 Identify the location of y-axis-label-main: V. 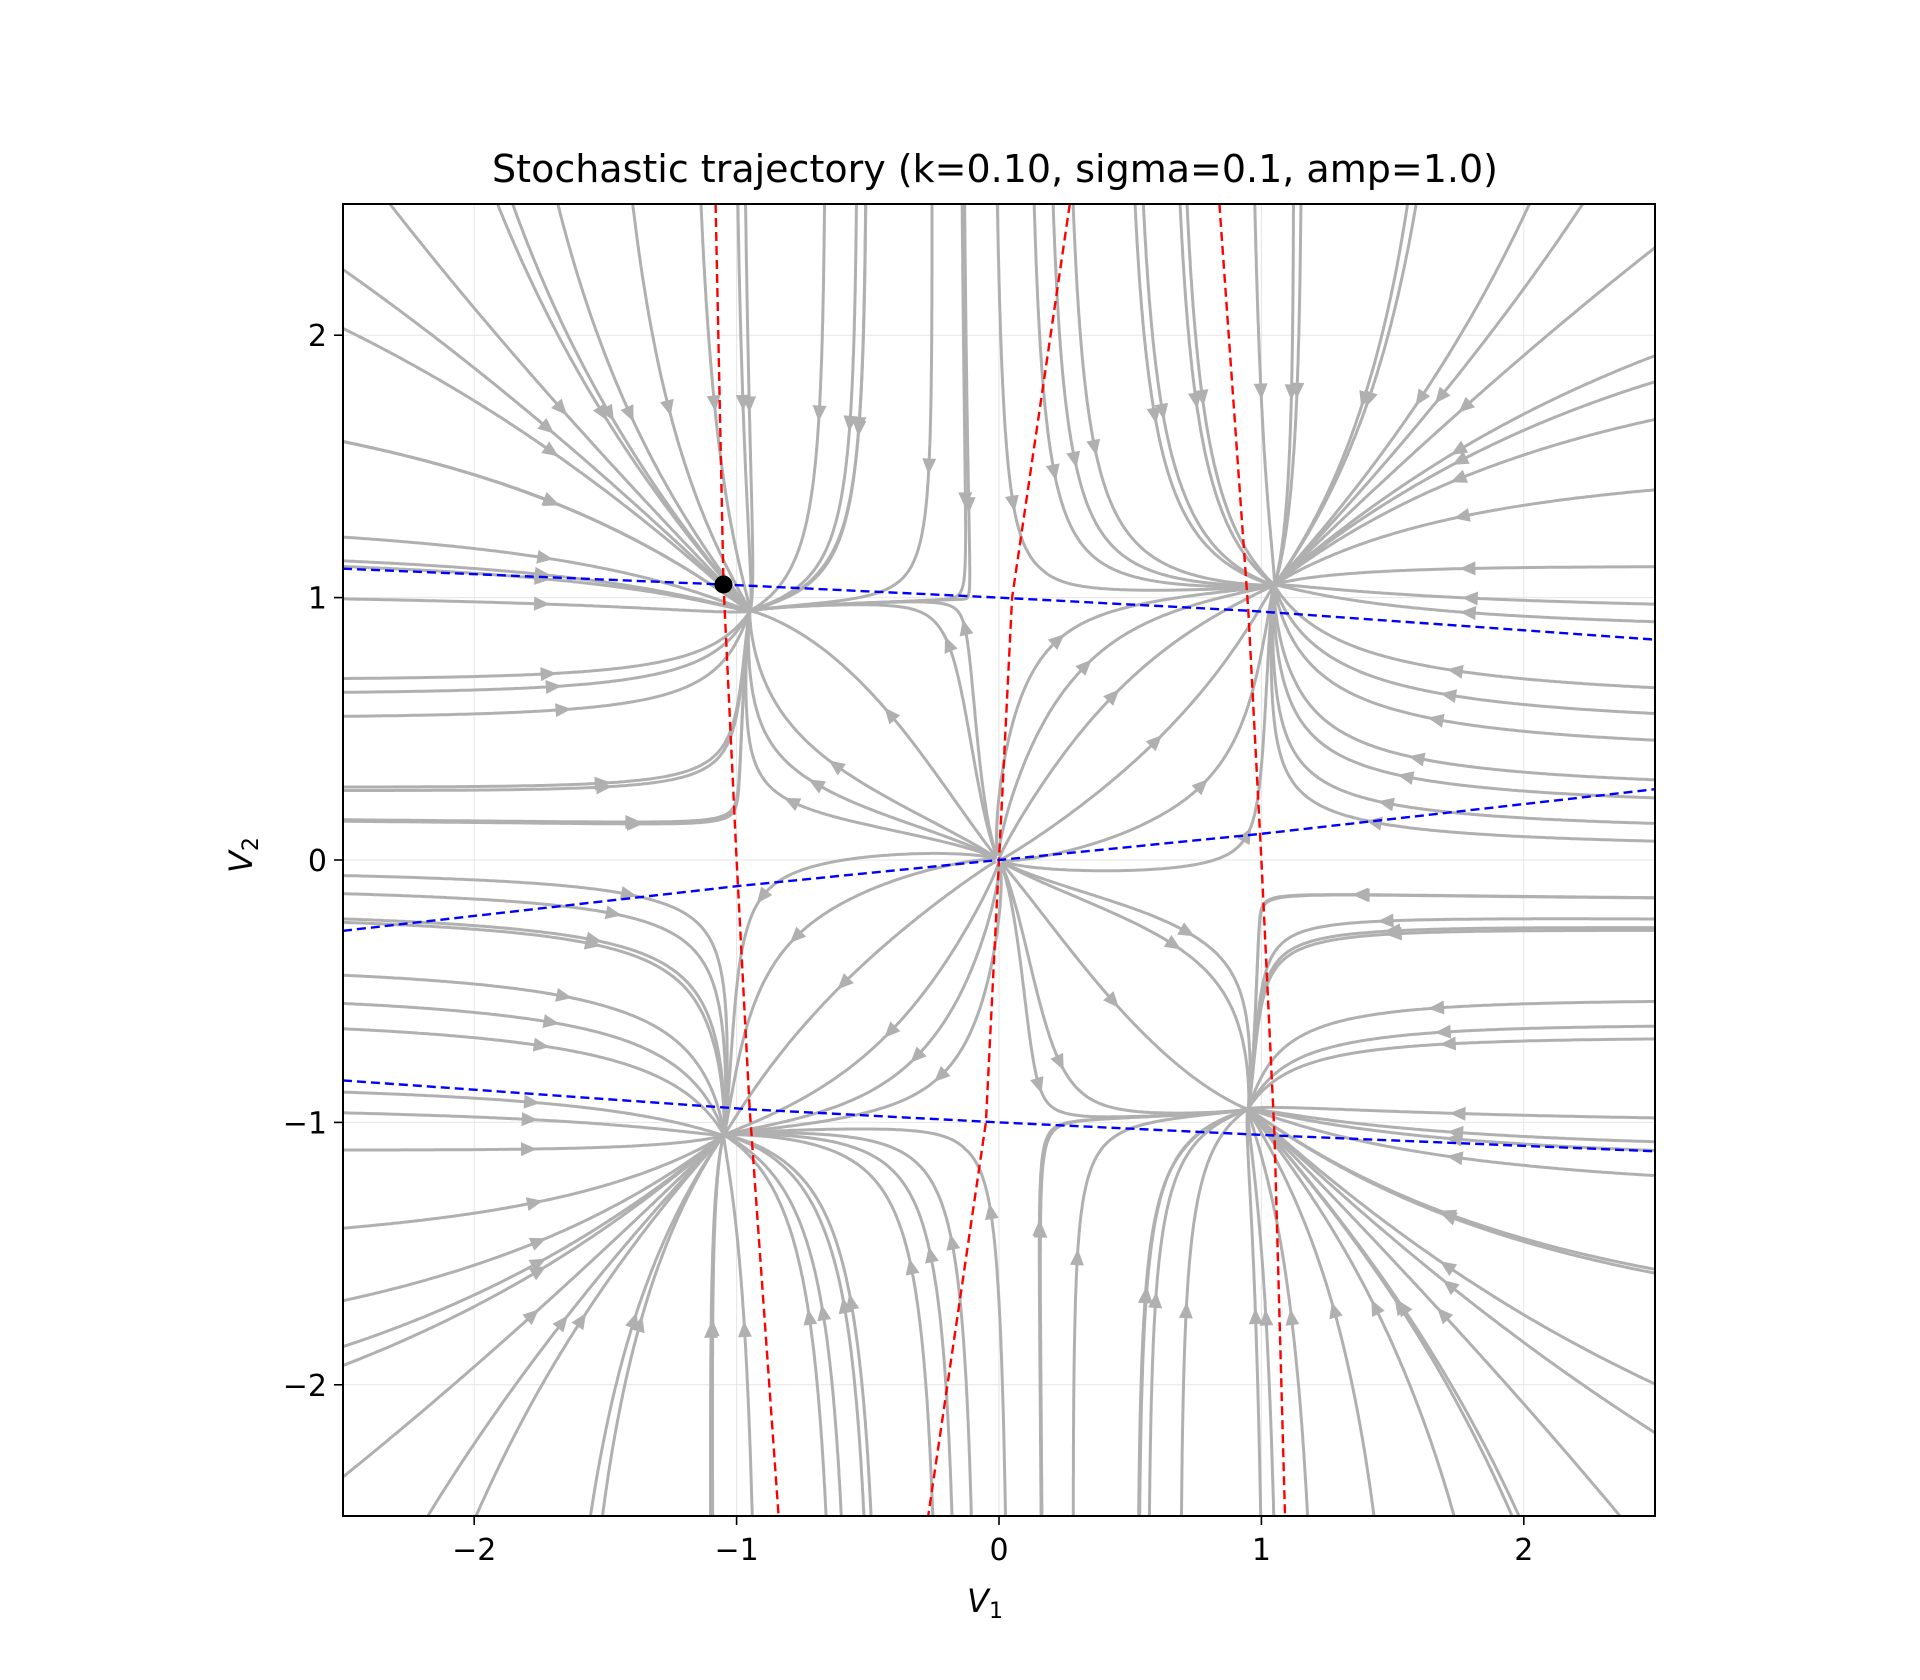
(241, 861).